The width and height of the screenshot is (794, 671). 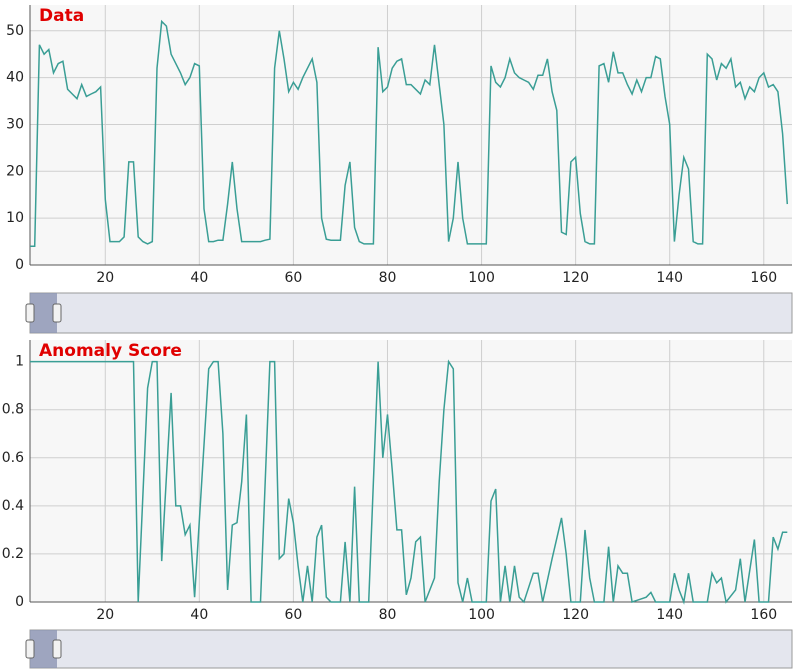 I want to click on y-tick-label: 0.6, so click(x=13, y=458).